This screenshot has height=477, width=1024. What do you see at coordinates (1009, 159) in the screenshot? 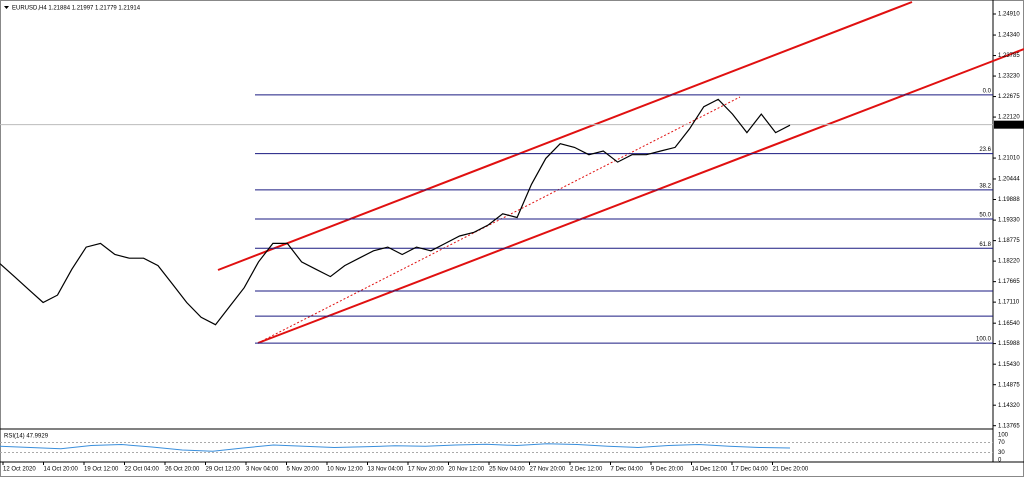
I see `price-label: 1.21010` at bounding box center [1009, 159].